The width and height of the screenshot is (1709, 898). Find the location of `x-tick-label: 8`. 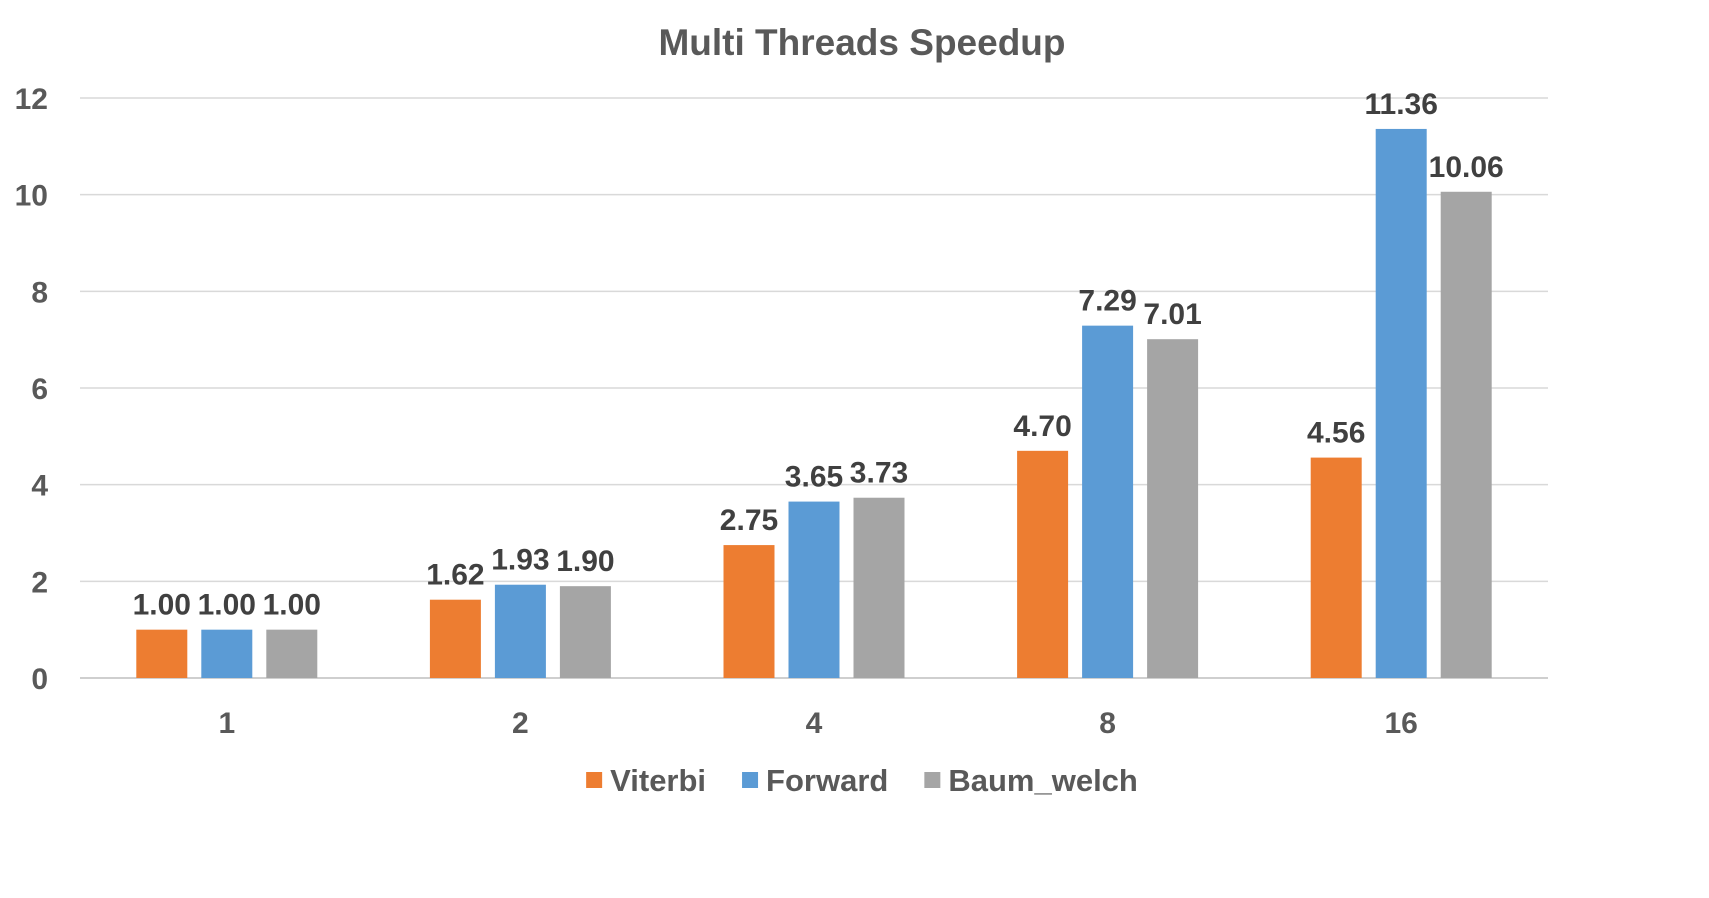

x-tick-label: 8 is located at coordinates (1107, 723).